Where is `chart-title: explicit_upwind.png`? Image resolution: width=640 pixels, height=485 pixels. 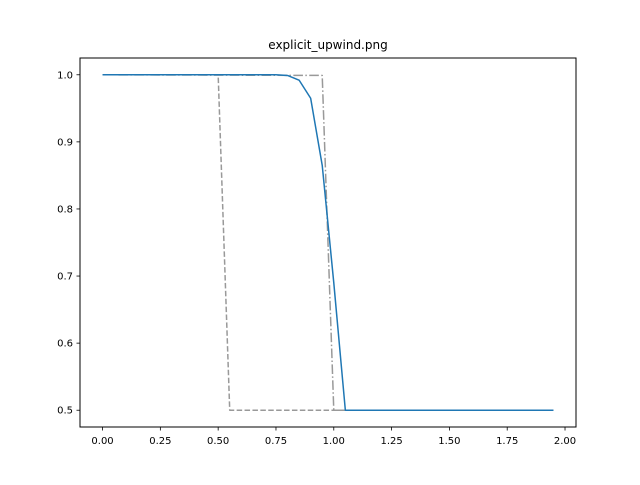
chart-title: explicit_upwind.png is located at coordinates (327, 45).